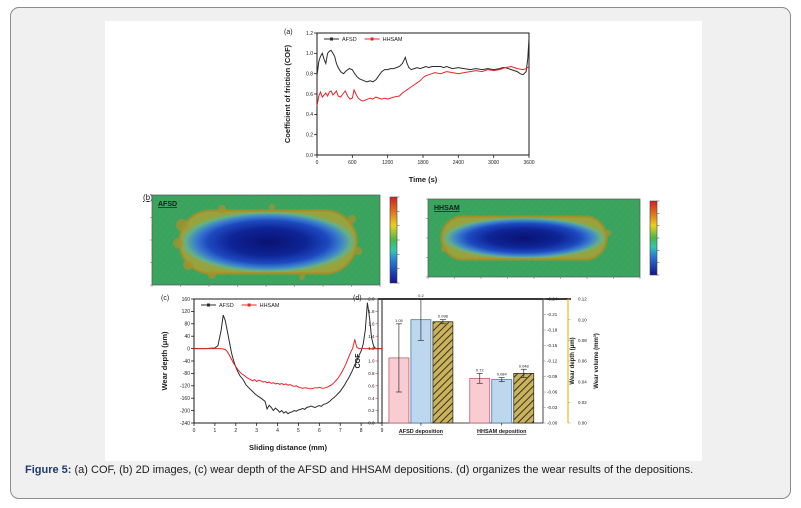 The width and height of the screenshot is (801, 508). What do you see at coordinates (582, 299) in the screenshot?
I see `volume-tick-label: 0.12` at bounding box center [582, 299].